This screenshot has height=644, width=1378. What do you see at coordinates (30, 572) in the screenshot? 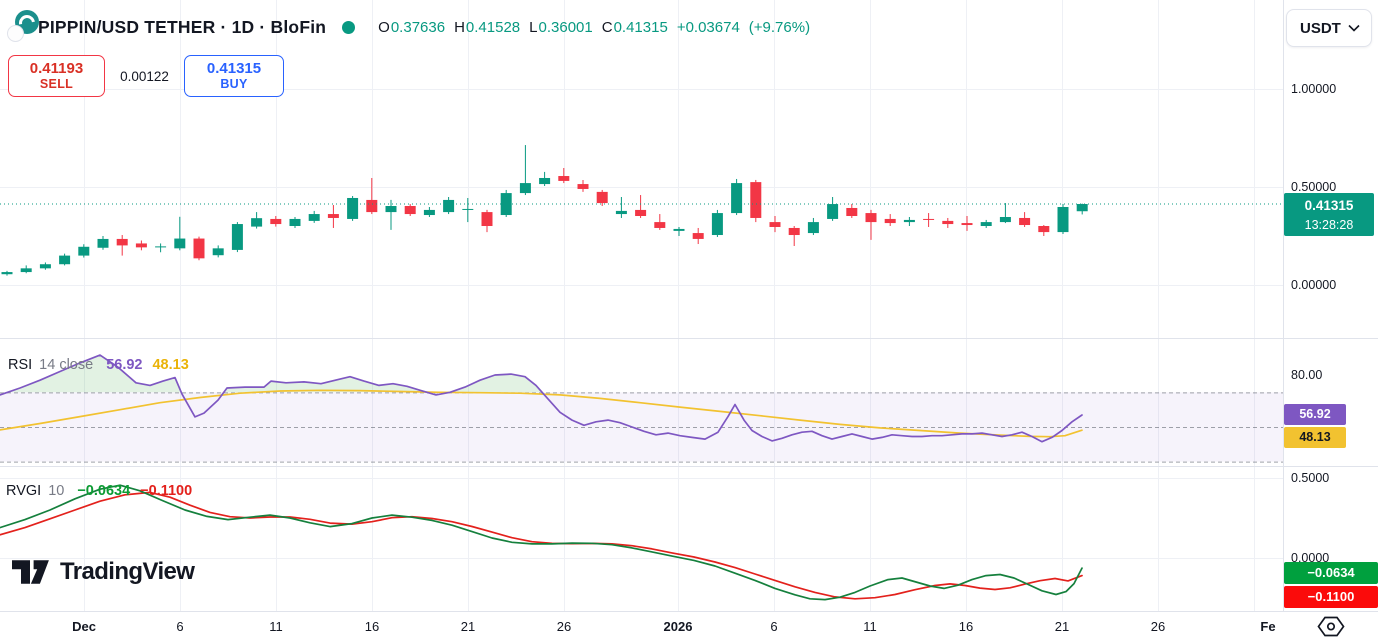
I see `tradingview-mark-icon` at bounding box center [30, 572].